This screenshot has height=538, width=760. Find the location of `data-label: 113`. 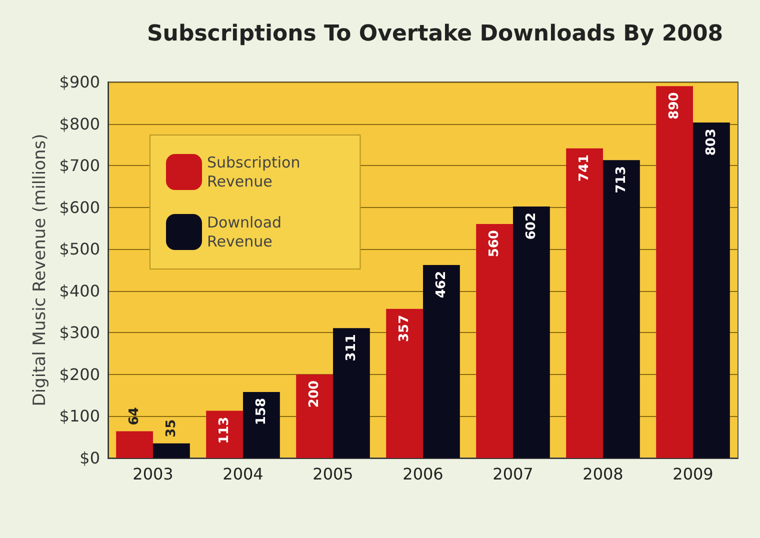

data-label: 113 is located at coordinates (224, 430).